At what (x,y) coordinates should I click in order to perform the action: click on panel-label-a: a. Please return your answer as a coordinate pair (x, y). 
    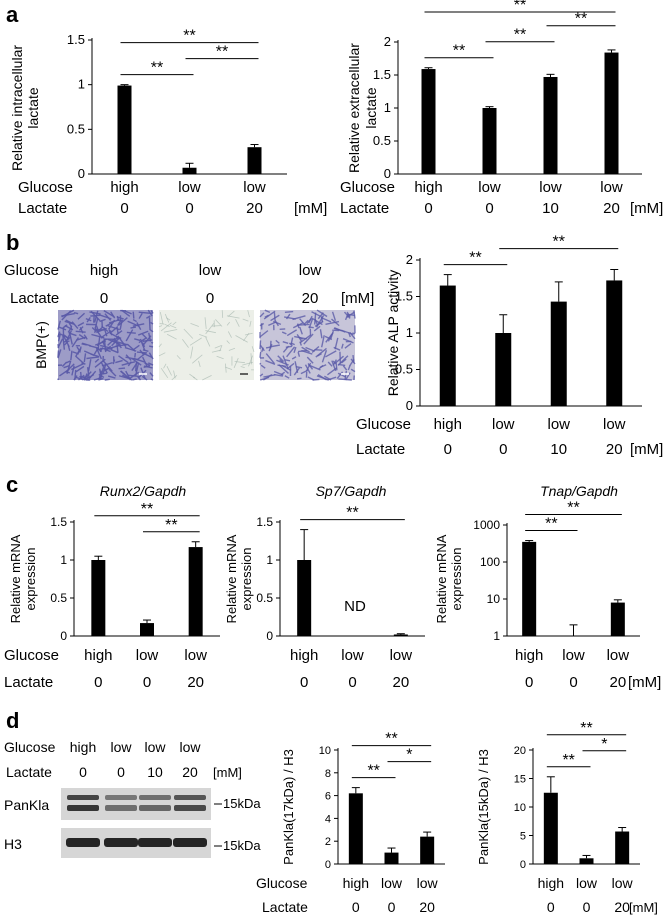
    Looking at the image, I should click on (12, 14).